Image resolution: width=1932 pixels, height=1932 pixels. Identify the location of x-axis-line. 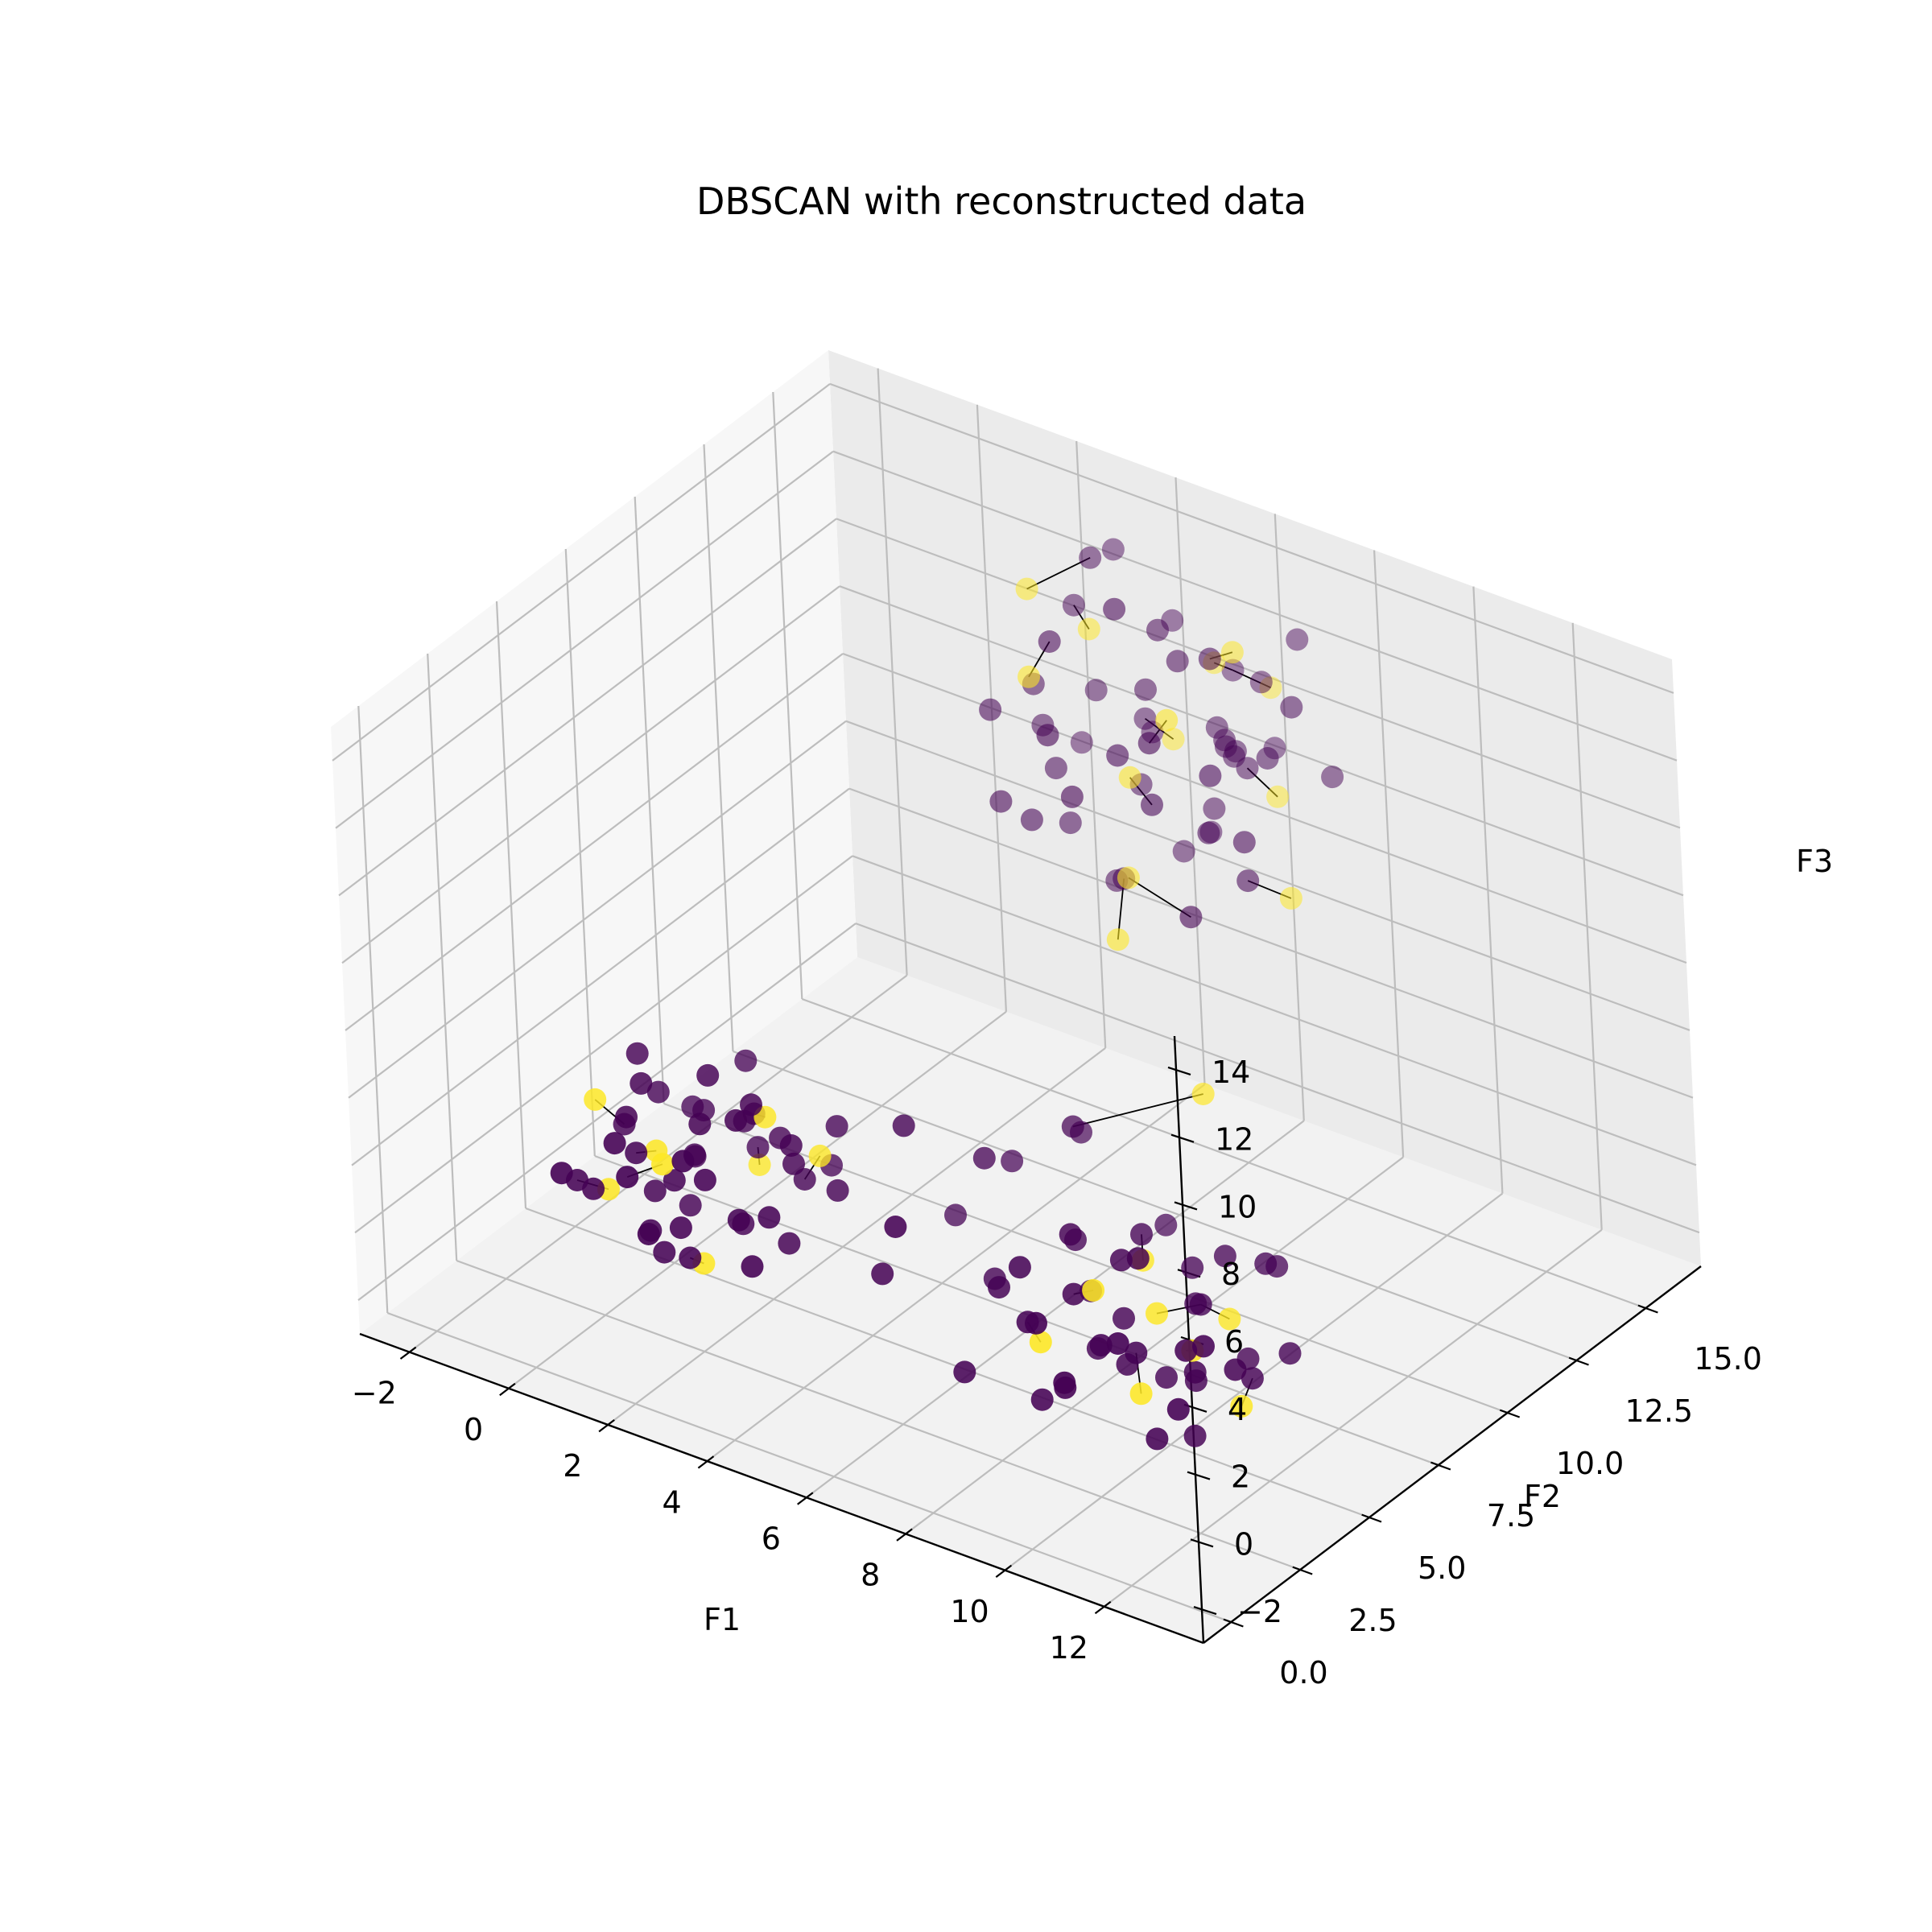
(781, 1488).